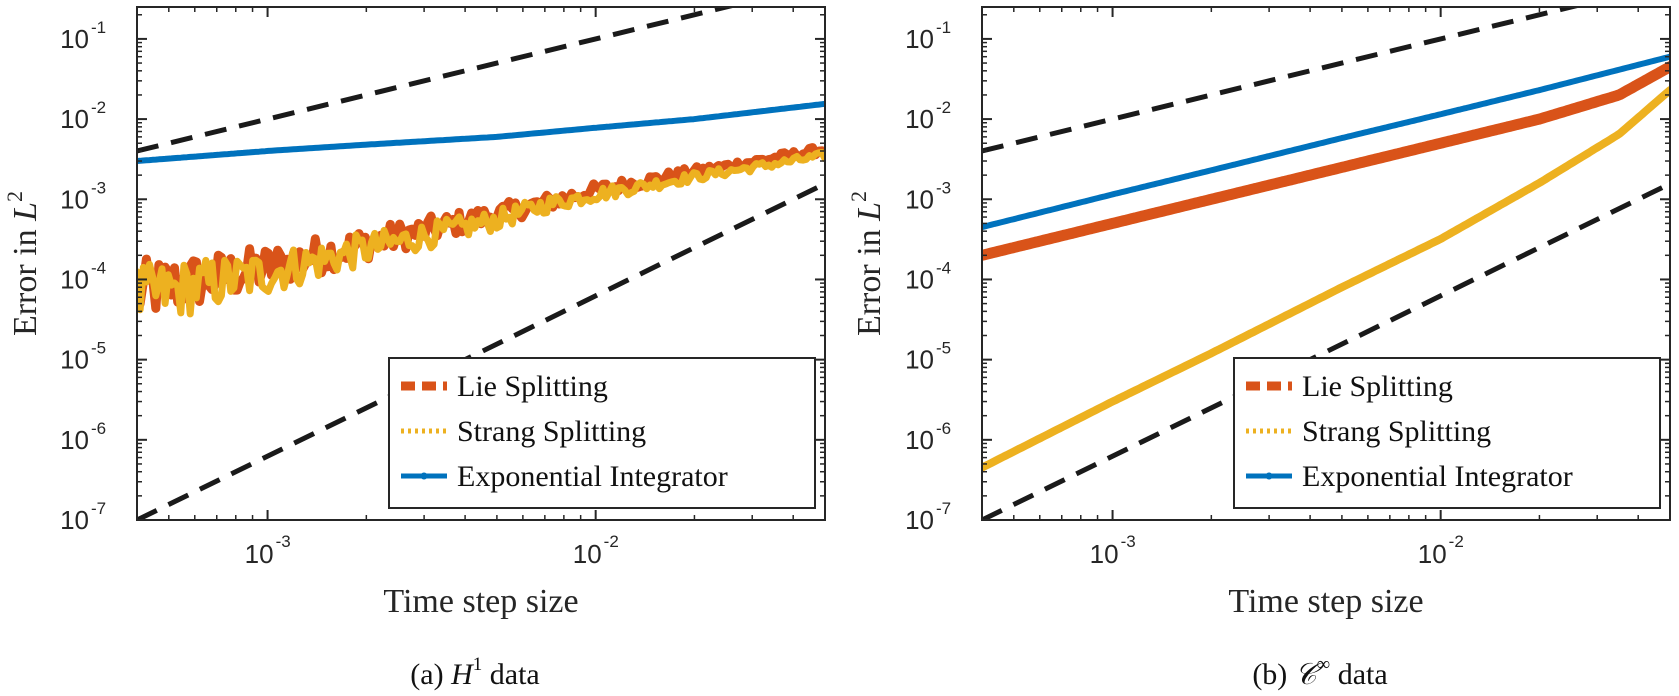 The width and height of the screenshot is (1679, 696). I want to click on panel-caption: (b) 𝒞∞ data, so click(1319, 672).